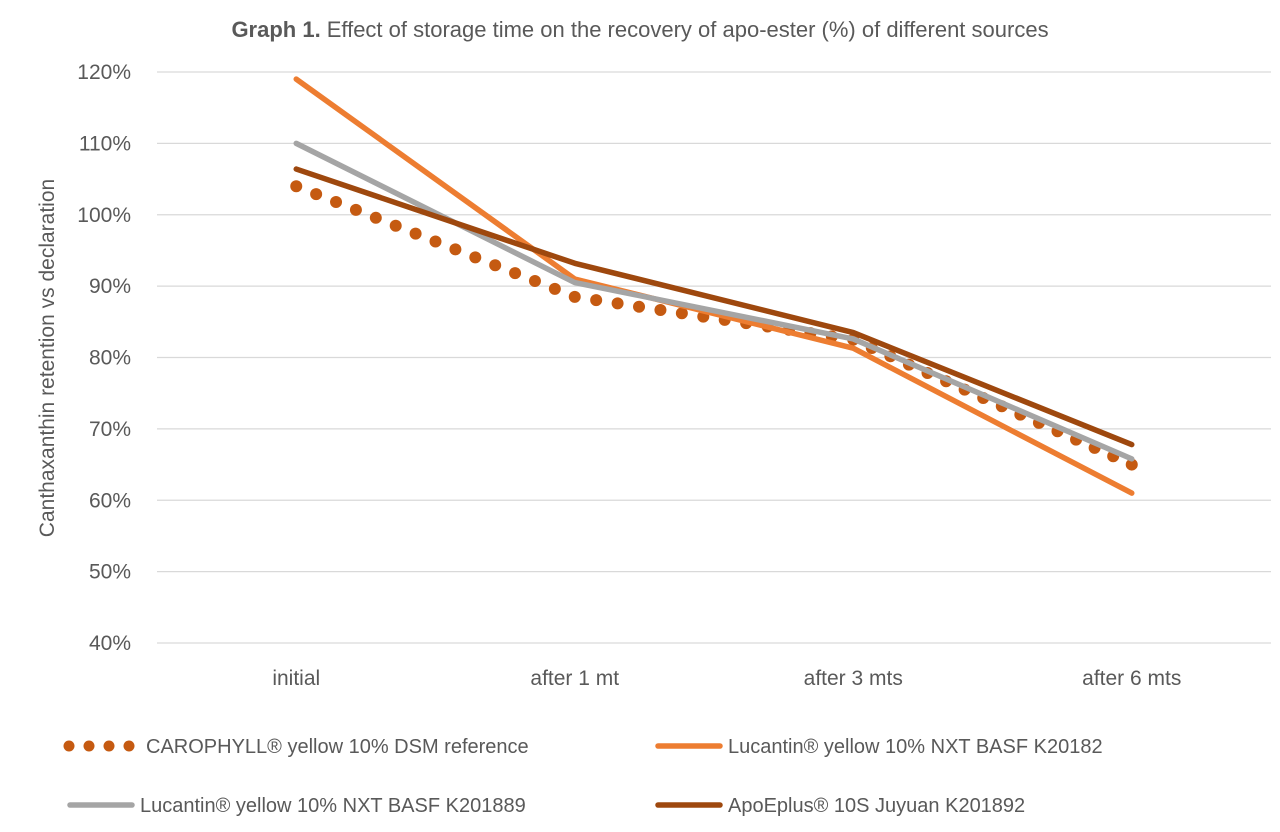 The height and width of the screenshot is (832, 1280). I want to click on y-tick-label: 110%, so click(105, 143).